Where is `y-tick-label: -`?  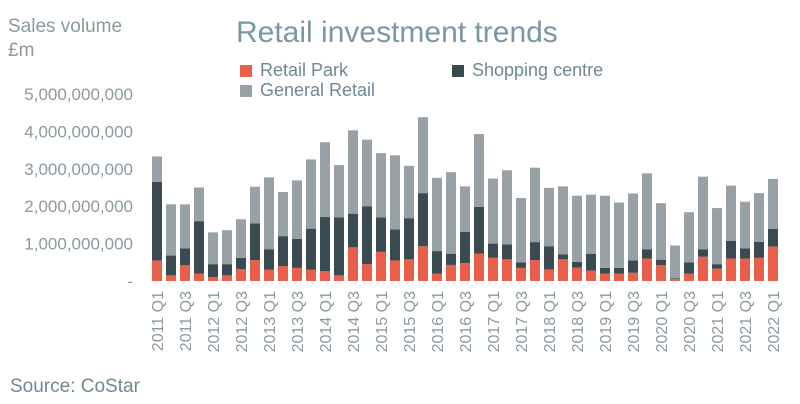 y-tick-label: - is located at coordinates (130, 281).